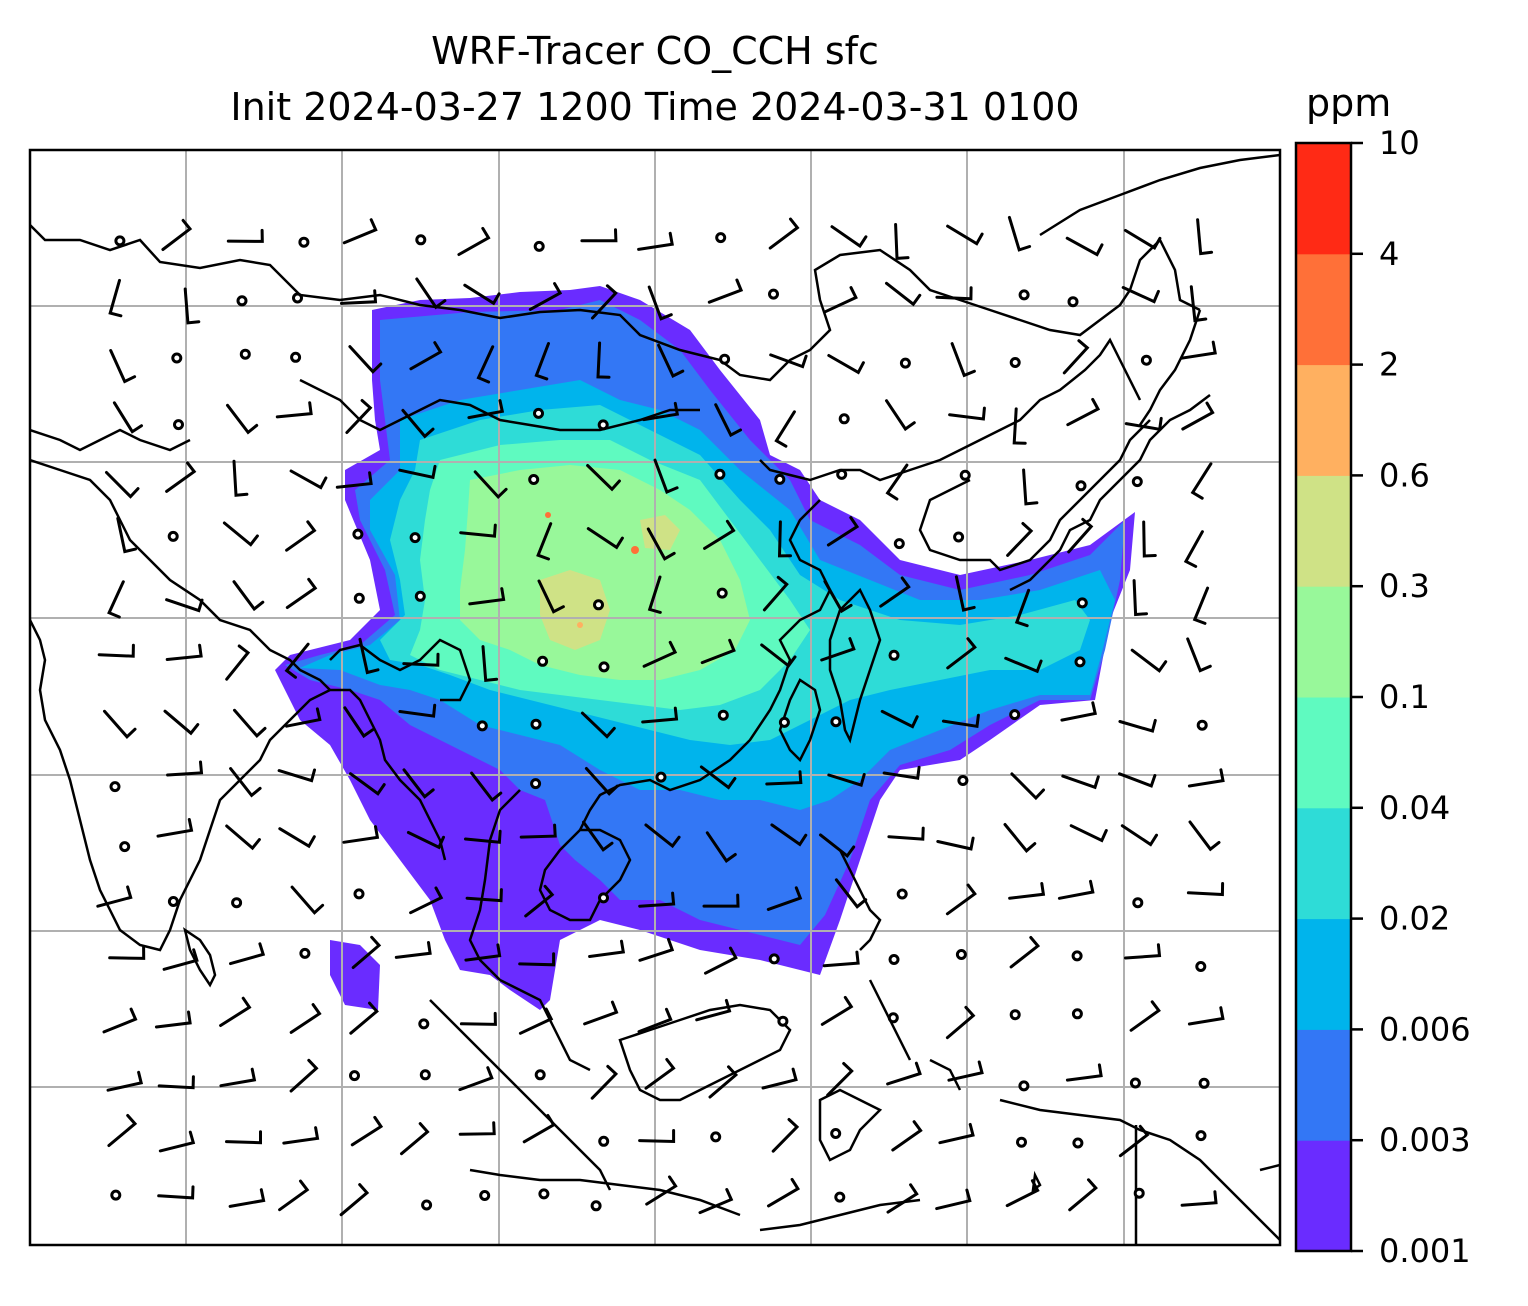  I want to click on colorbar-tick-label: 10, so click(1399, 143).